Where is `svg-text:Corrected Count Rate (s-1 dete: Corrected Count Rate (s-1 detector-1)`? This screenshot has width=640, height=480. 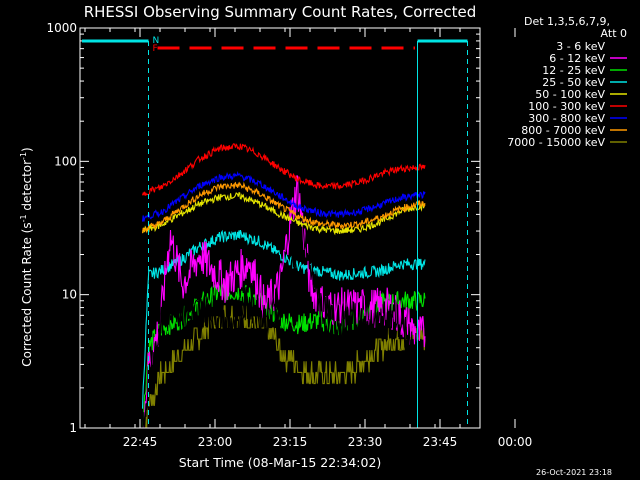 svg-text:Corrected Count Rate (s-1 dete: Corrected Count Rate (s-1 detector-1) is located at coordinates (26, 256).